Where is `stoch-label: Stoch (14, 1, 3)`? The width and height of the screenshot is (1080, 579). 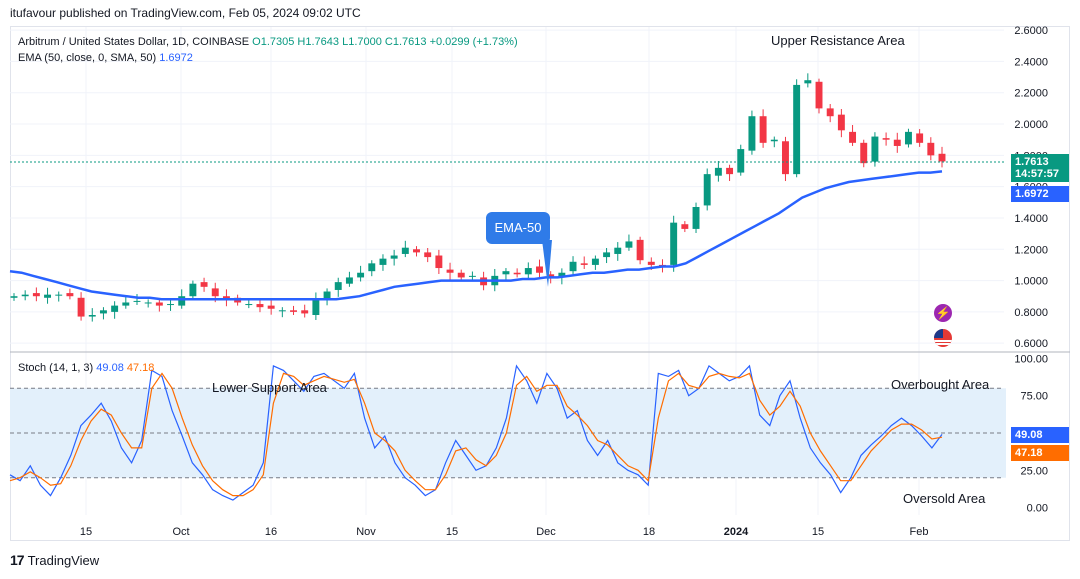 stoch-label: Stoch (14, 1, 3) is located at coordinates (56, 368).